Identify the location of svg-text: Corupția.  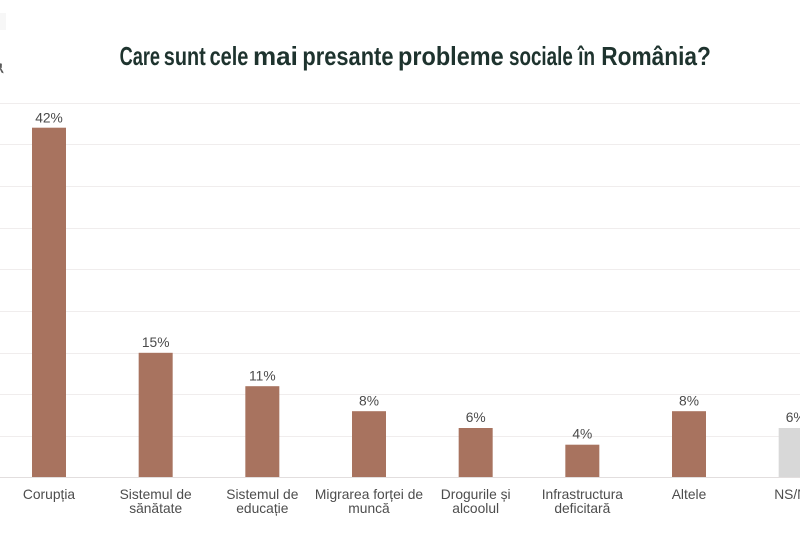
(49, 494).